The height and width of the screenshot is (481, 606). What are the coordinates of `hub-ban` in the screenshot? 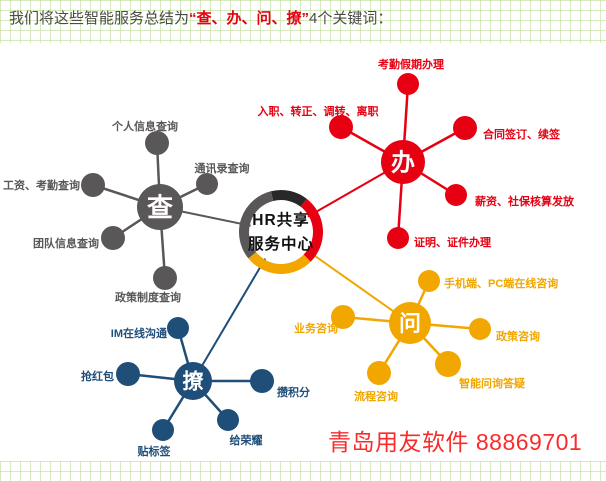 It's located at (403, 162).